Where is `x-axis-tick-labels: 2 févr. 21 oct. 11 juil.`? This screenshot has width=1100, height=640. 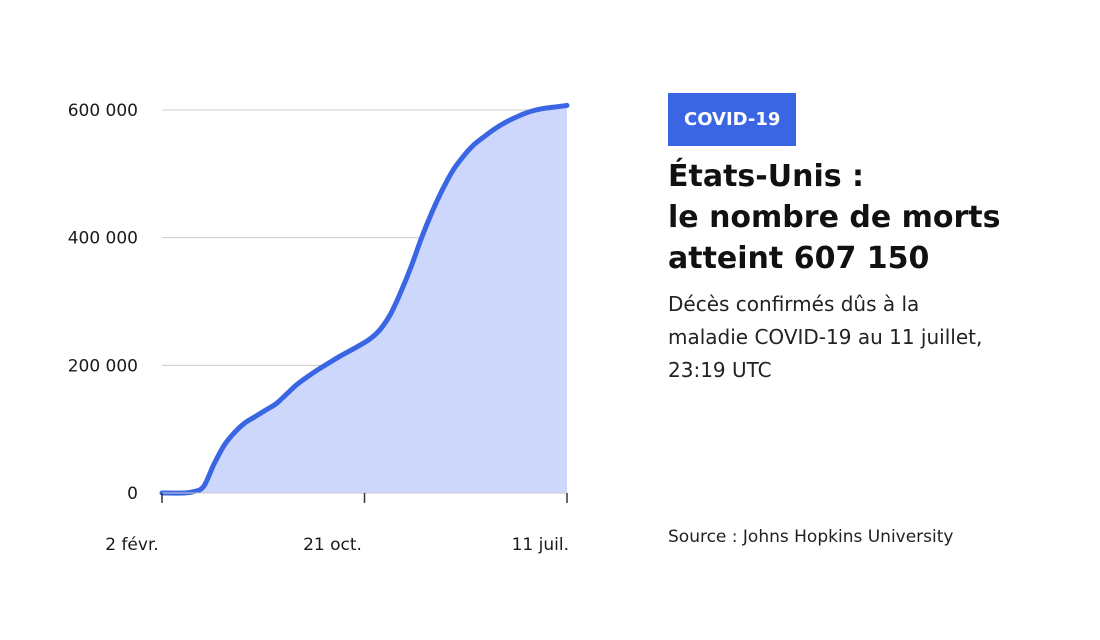 x-axis-tick-labels: 2 févr. 21 oct. 11 juil. is located at coordinates (337, 545).